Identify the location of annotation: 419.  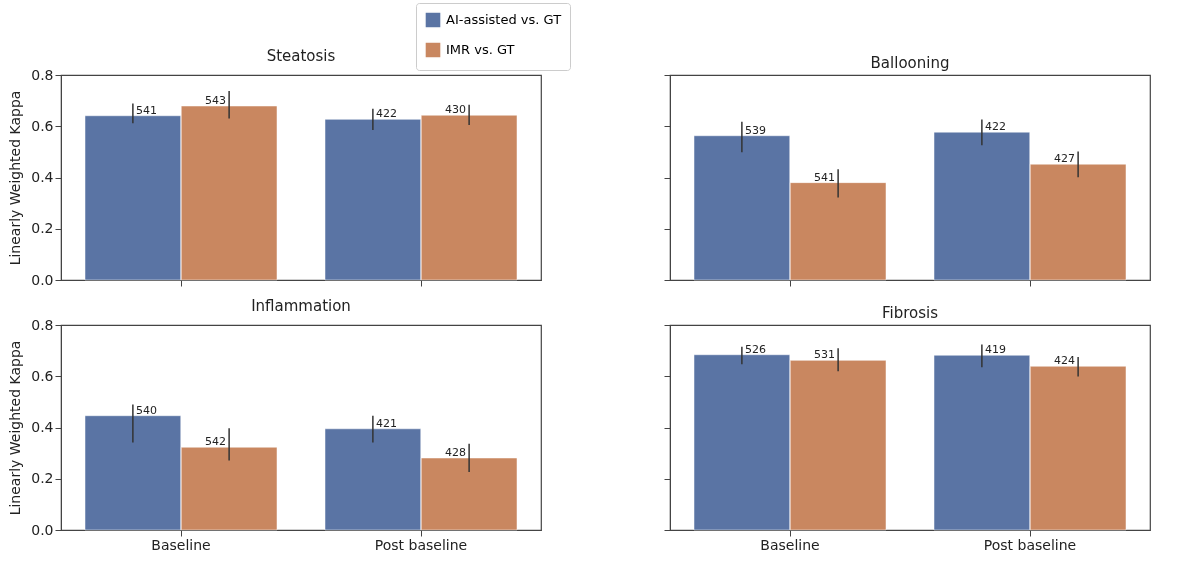
(995, 350).